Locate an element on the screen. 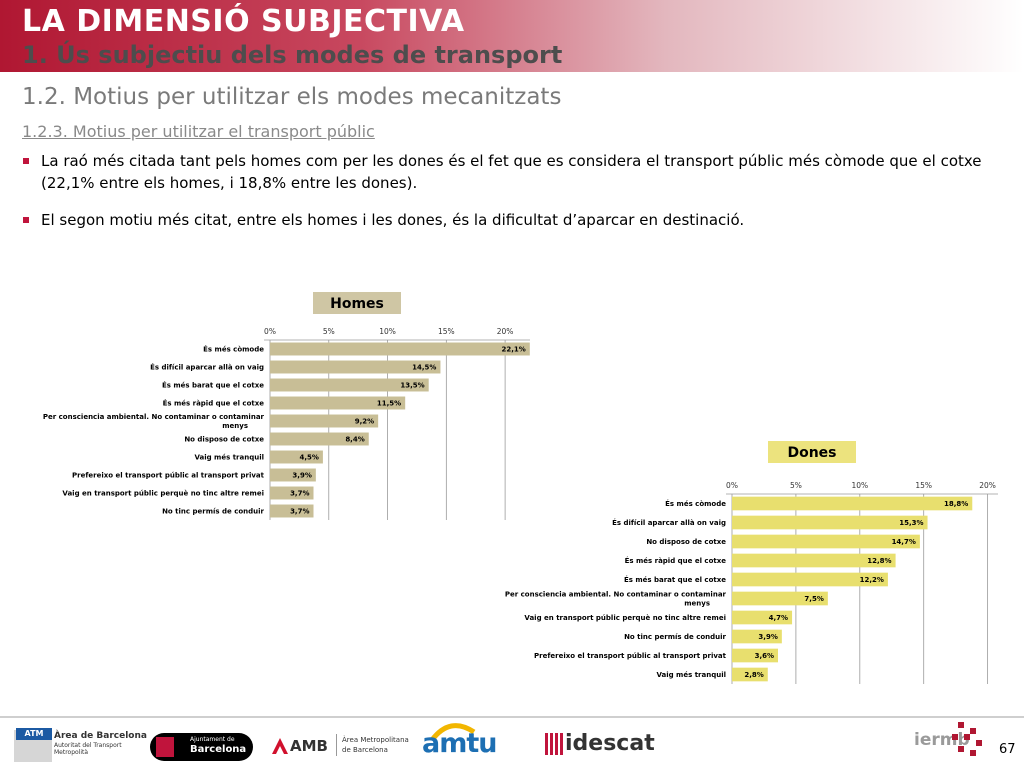 Image resolution: width=1024 pixels, height=768 pixels. category-label: És més còmode is located at coordinates (233, 349).